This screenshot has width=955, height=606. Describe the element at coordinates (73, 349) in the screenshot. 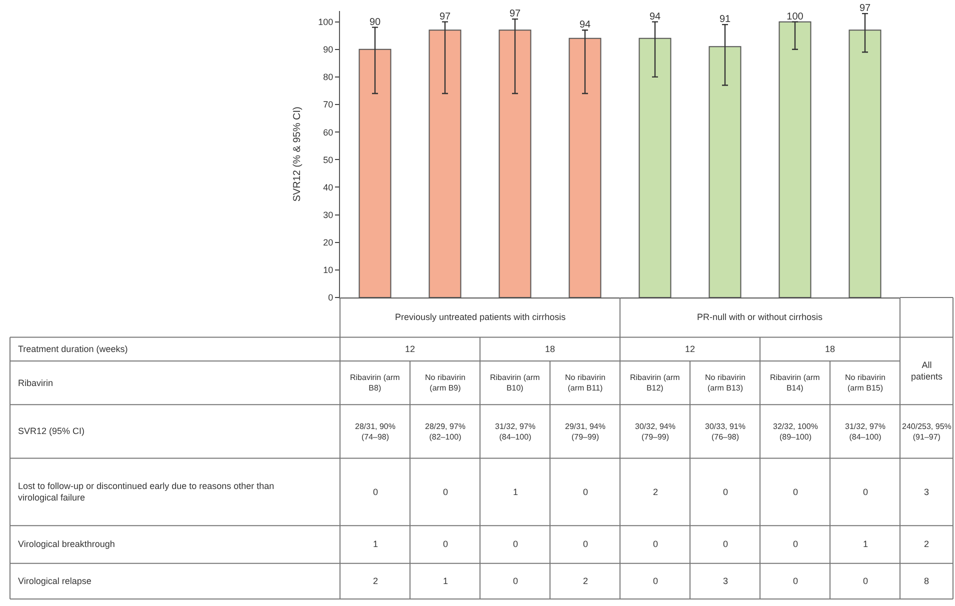

I see `text: Treatment duration (weeks)` at that location.